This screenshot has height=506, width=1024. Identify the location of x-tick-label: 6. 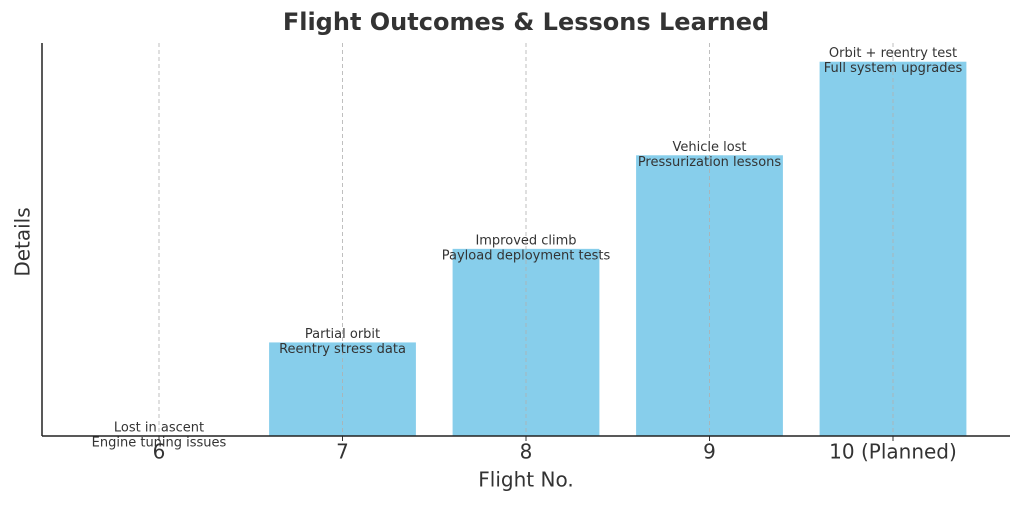
(159, 452).